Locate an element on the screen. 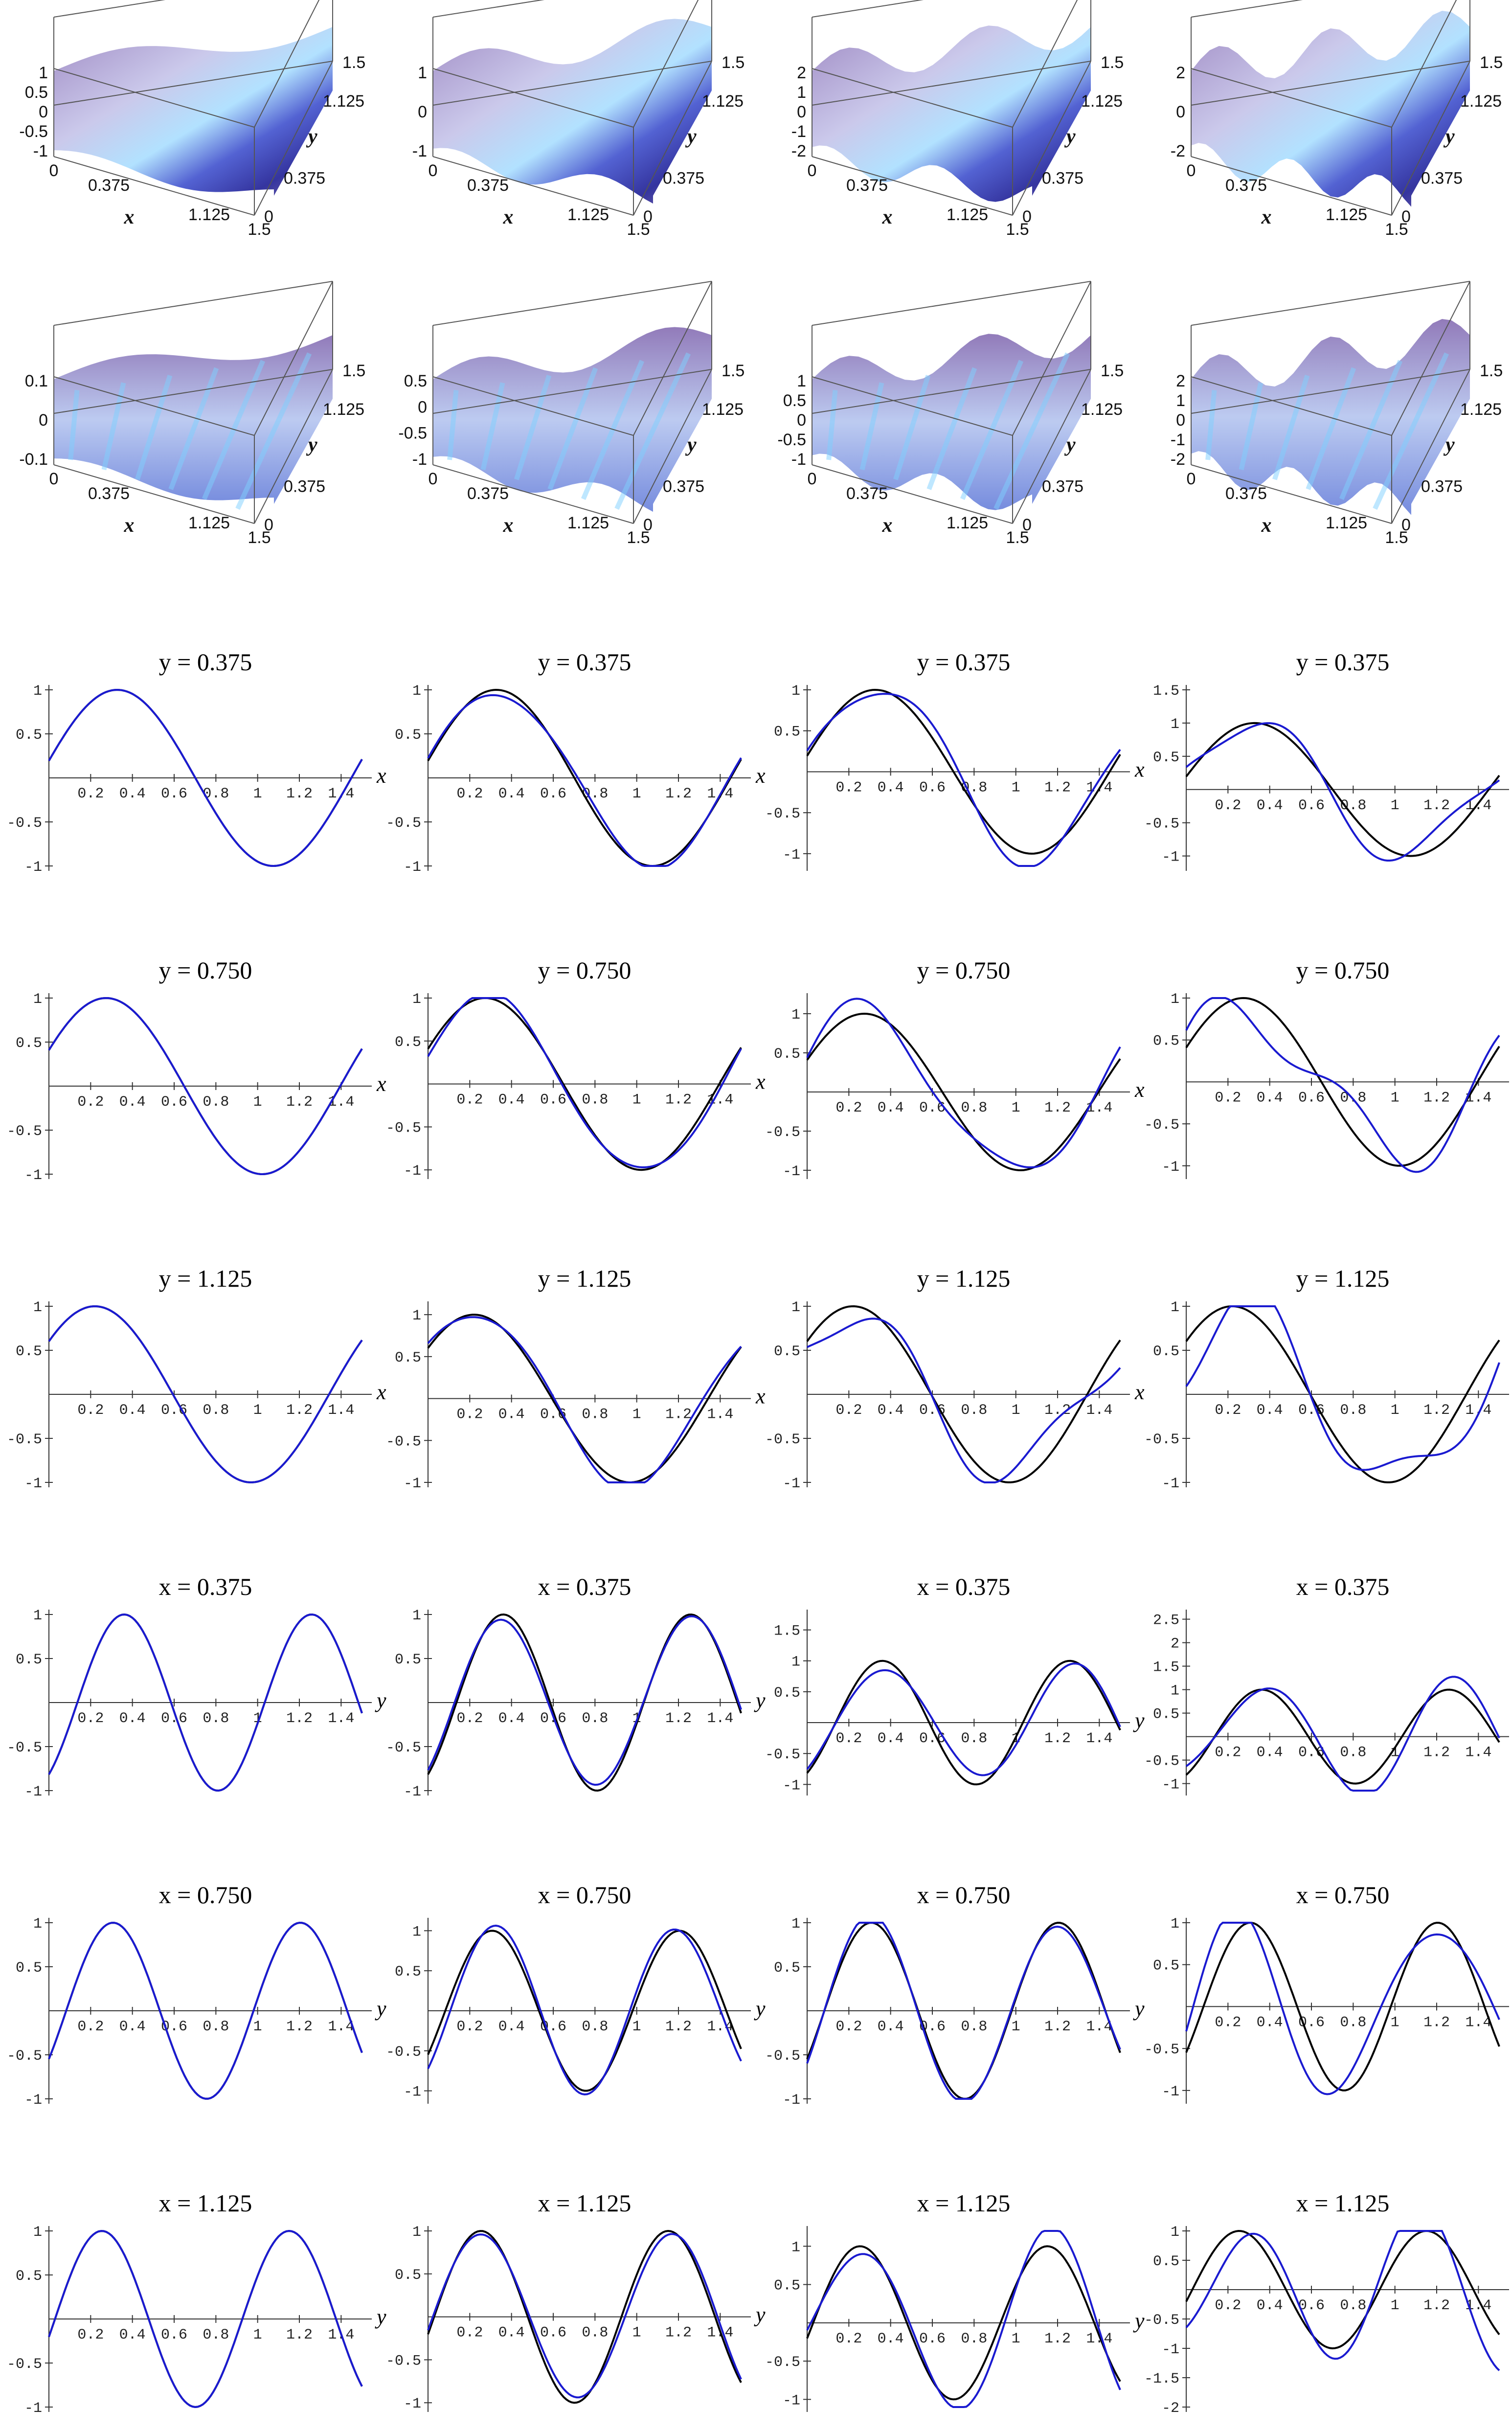 This screenshot has height=2432, width=1512. y-tick-label: 1.125 is located at coordinates (723, 409).